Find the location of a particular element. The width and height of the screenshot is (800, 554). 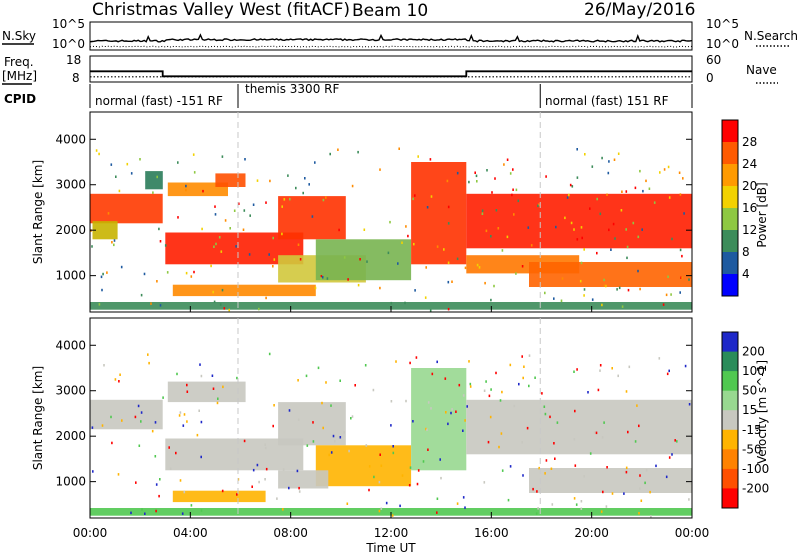

y-tick-label: 3000 is located at coordinates (70, 391).